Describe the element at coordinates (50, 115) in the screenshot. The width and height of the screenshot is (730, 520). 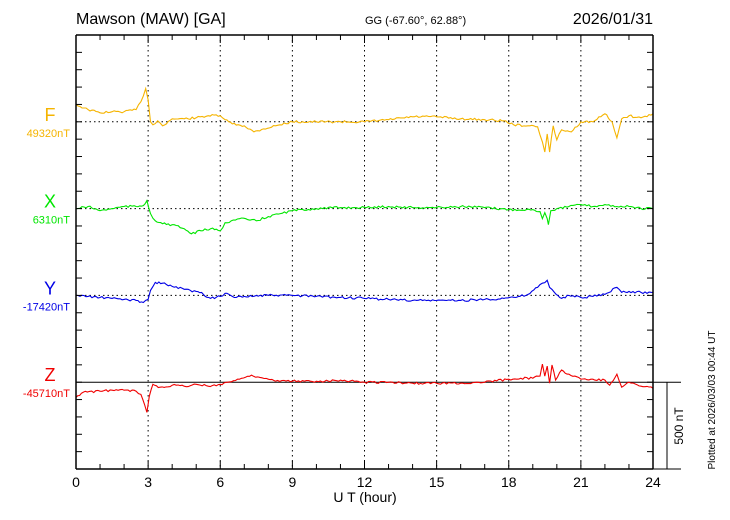
I see `trace-name-f: F` at that location.